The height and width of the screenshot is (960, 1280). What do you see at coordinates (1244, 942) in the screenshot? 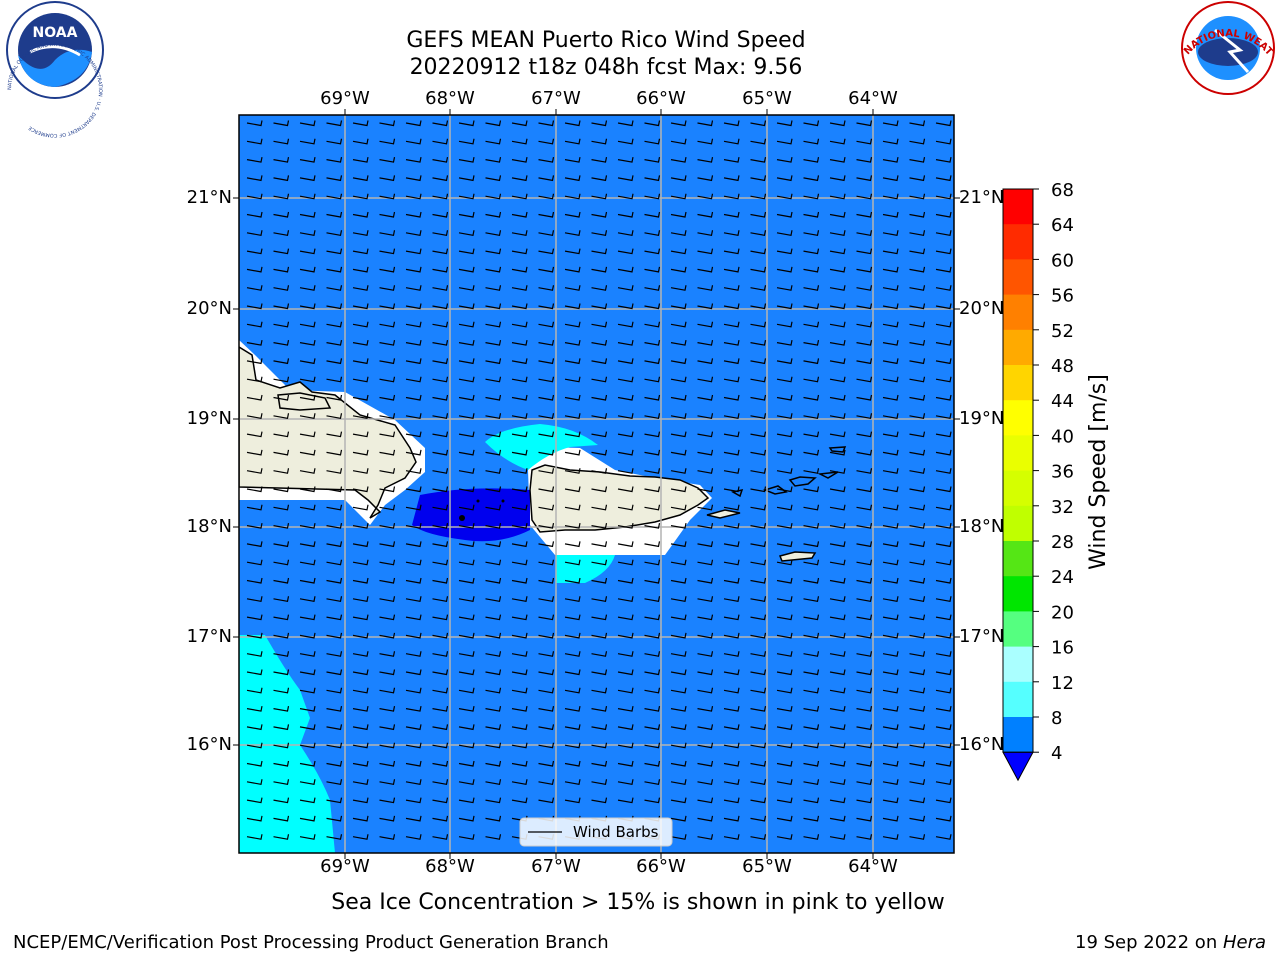
I see `footer-machine: Hera` at bounding box center [1244, 942].